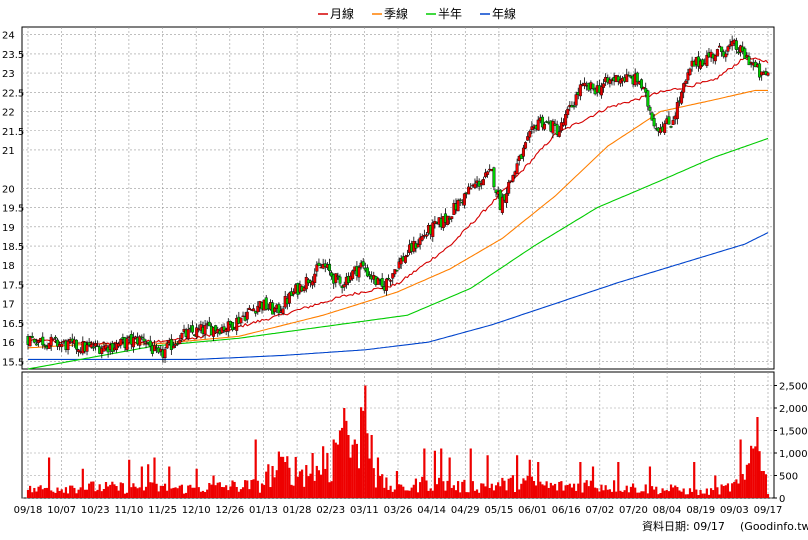  What do you see at coordinates (791, 443) in the screenshot?
I see `volume-y-axis: 0 500 1,000 1,500 2,000 2,500` at bounding box center [791, 443].